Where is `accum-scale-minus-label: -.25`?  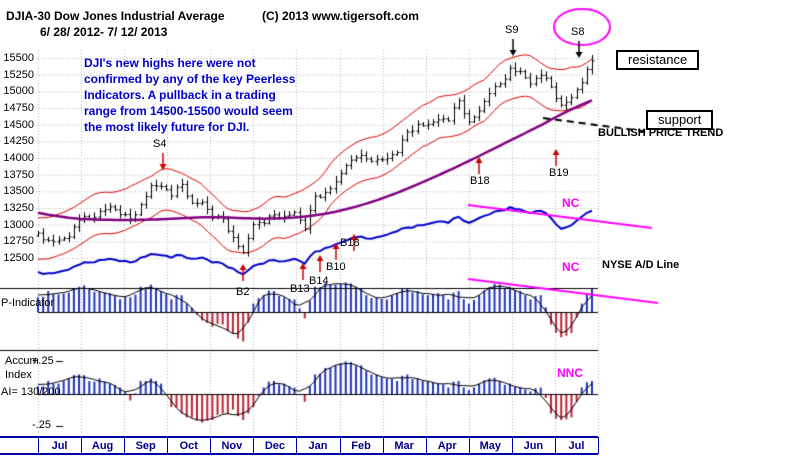
accum-scale-minus-label: -.25 is located at coordinates (41, 425).